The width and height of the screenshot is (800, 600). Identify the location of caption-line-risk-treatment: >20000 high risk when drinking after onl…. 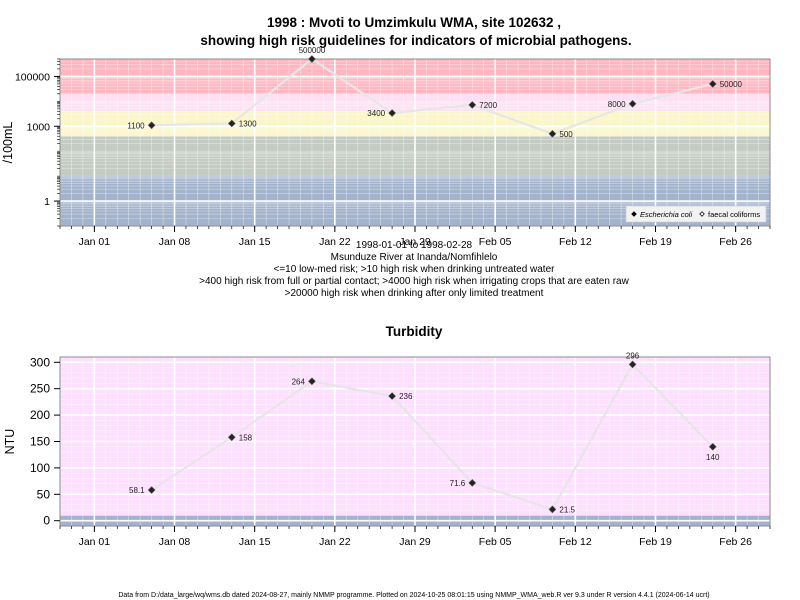
(414, 293).